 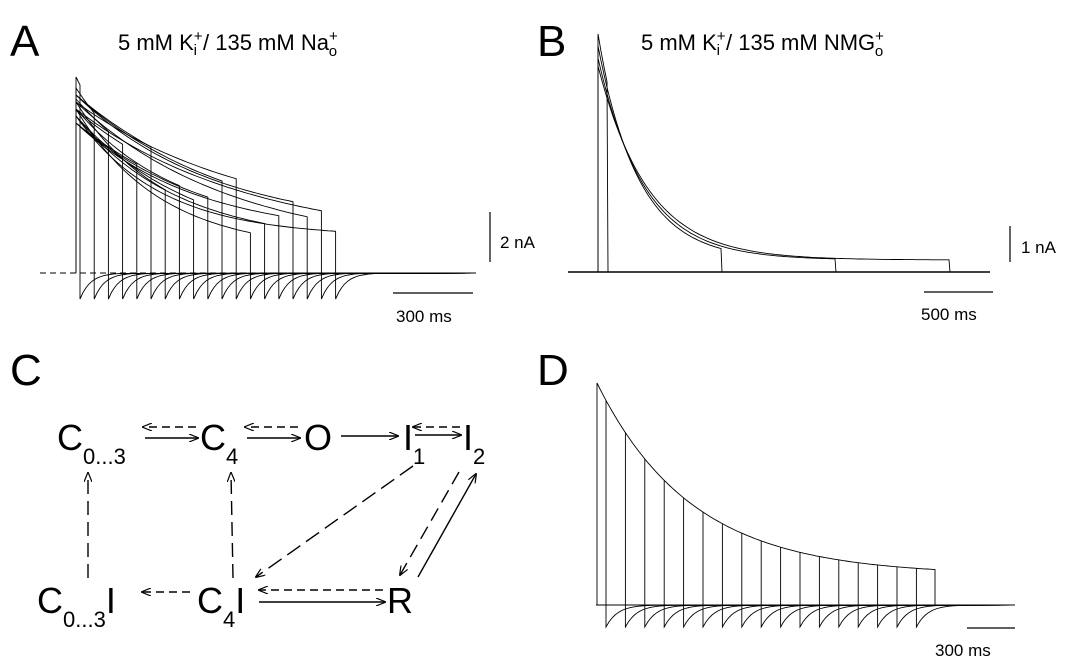 I want to click on panel-b-scale-label-x: 500 ms, so click(x=949, y=314).